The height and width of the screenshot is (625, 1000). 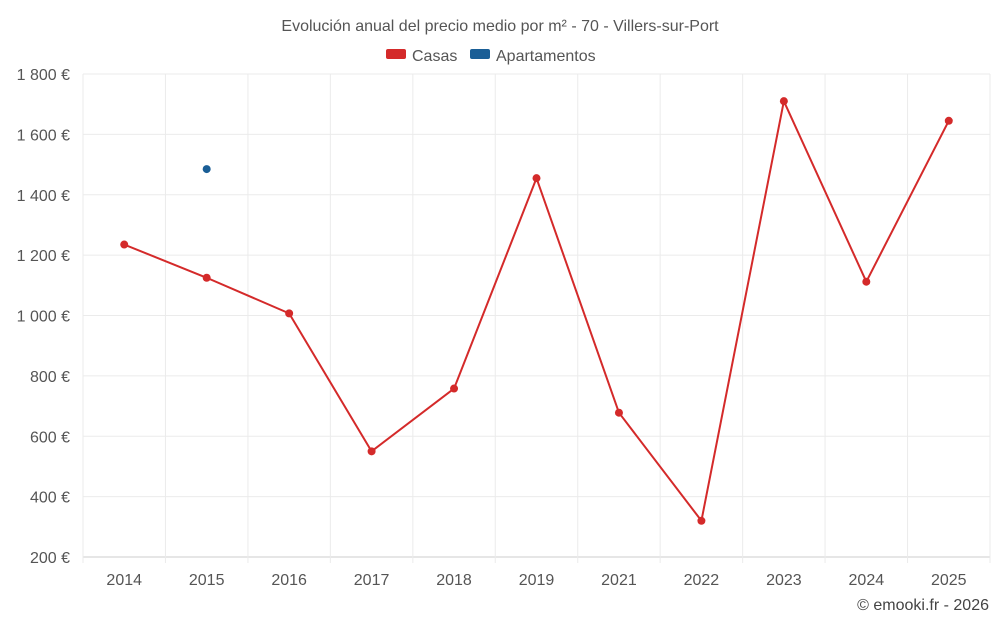 I want to click on x-tick-label: 2024, so click(x=867, y=580).